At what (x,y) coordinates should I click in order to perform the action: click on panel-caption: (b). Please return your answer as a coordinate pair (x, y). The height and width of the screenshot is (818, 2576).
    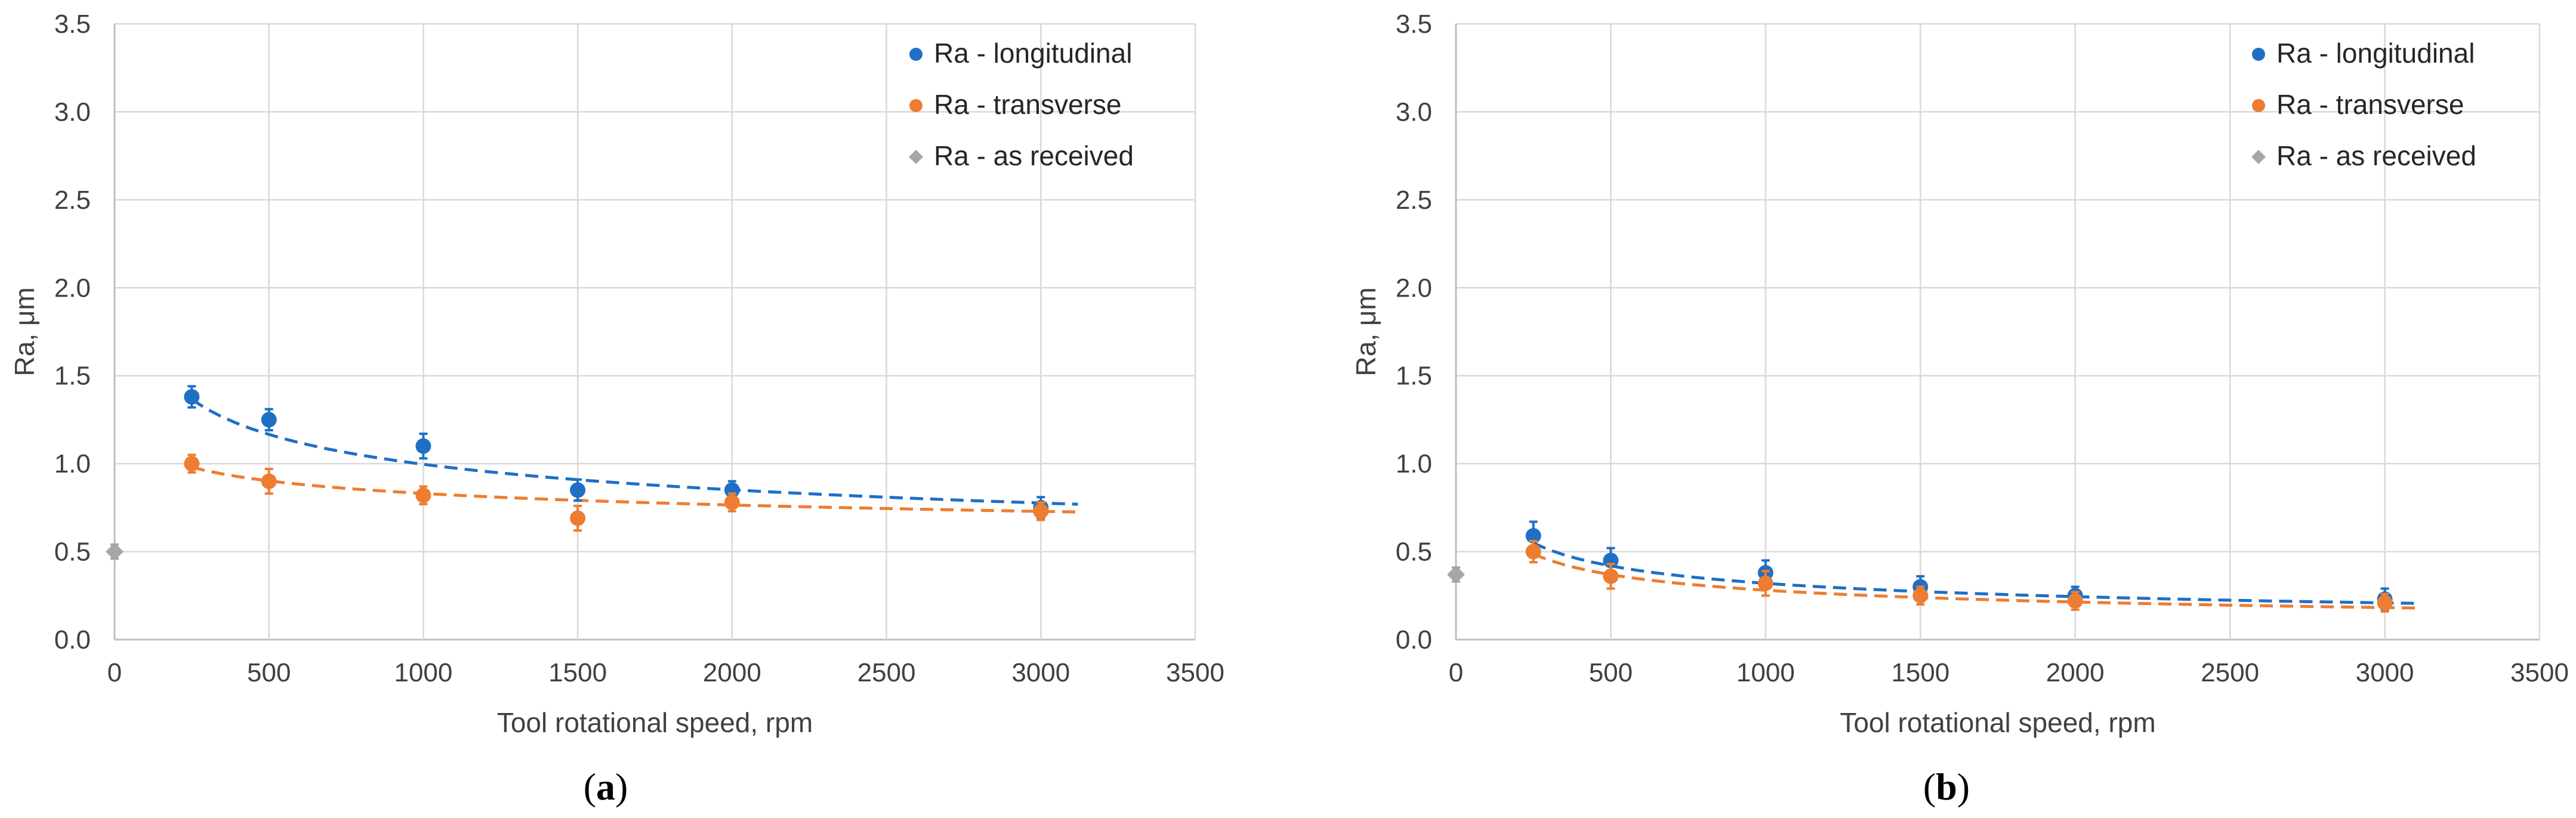
    Looking at the image, I should click on (1947, 786).